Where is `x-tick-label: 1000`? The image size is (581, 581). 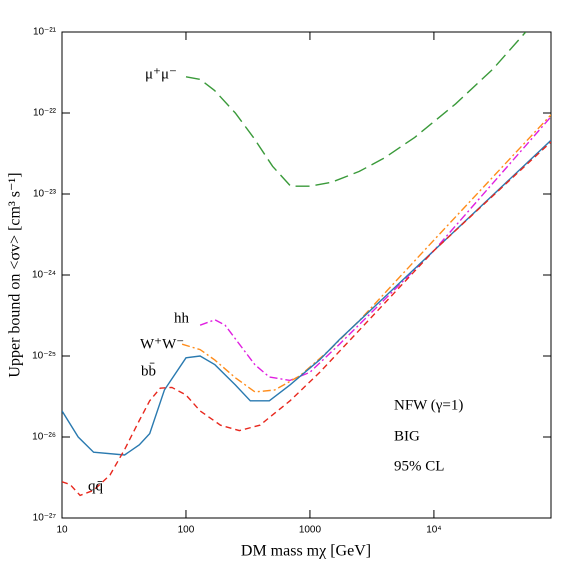 x-tick-label: 1000 is located at coordinates (310, 530).